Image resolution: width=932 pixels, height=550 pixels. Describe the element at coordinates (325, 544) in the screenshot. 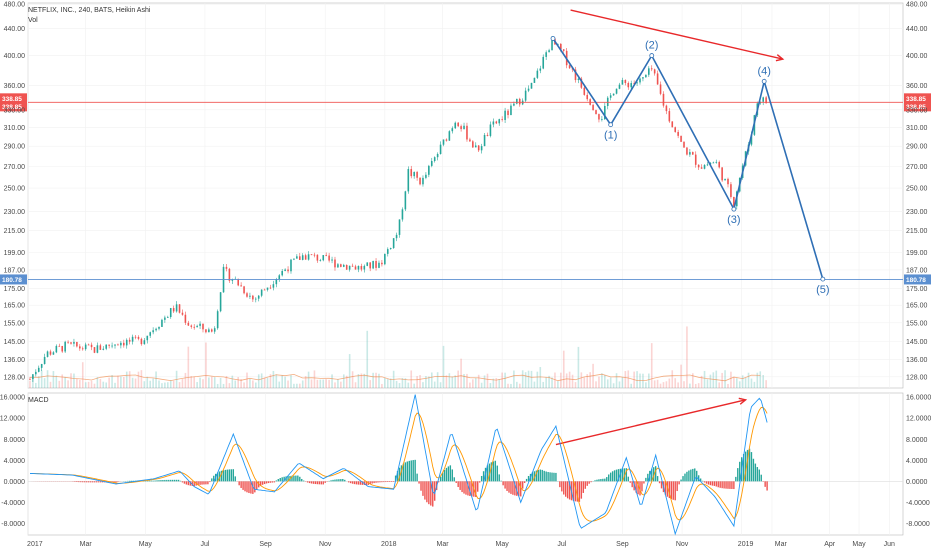

I see `time-tick: Nov` at that location.